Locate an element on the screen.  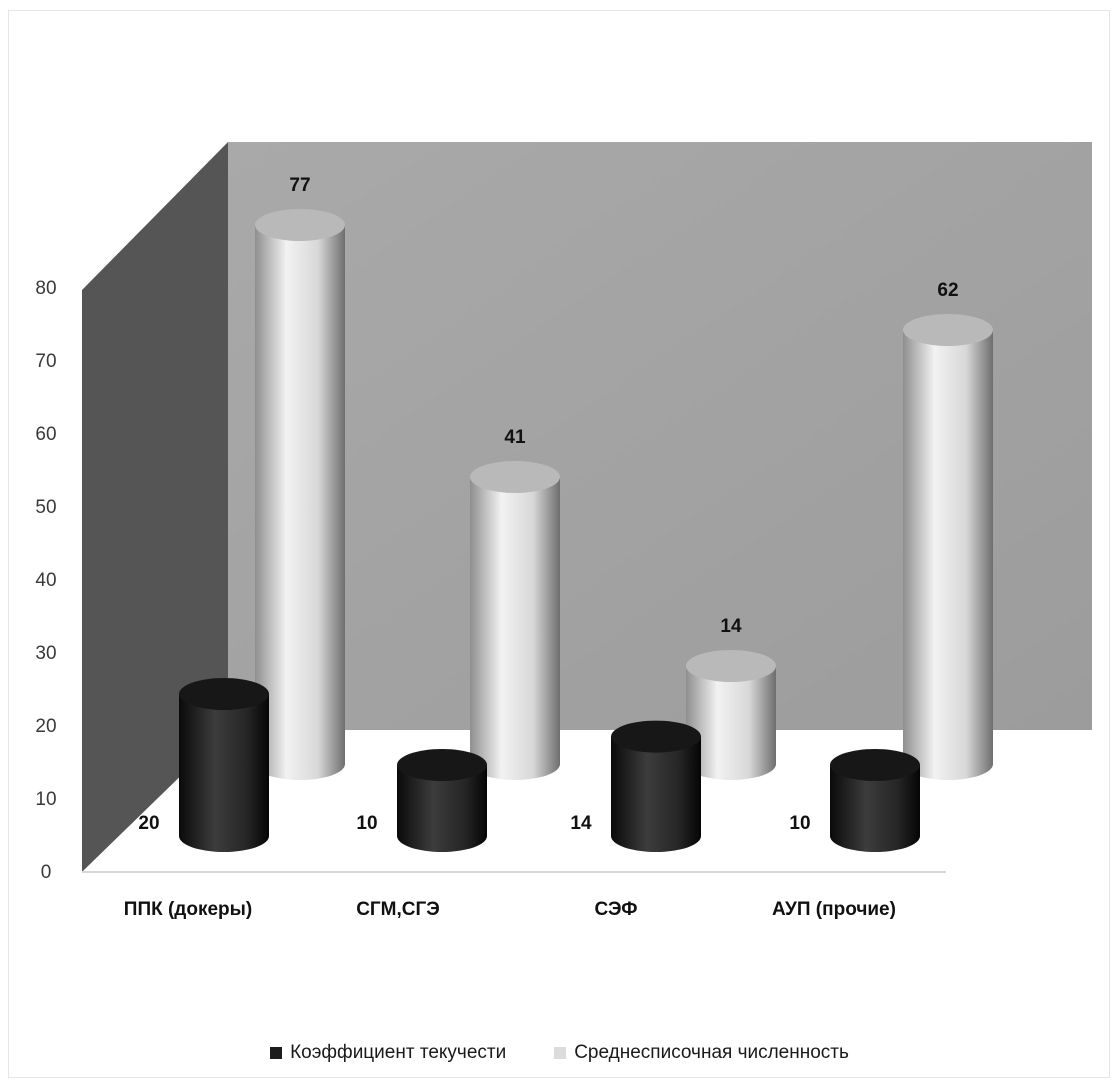
data-label-turnover: 20 is located at coordinates (148, 823).